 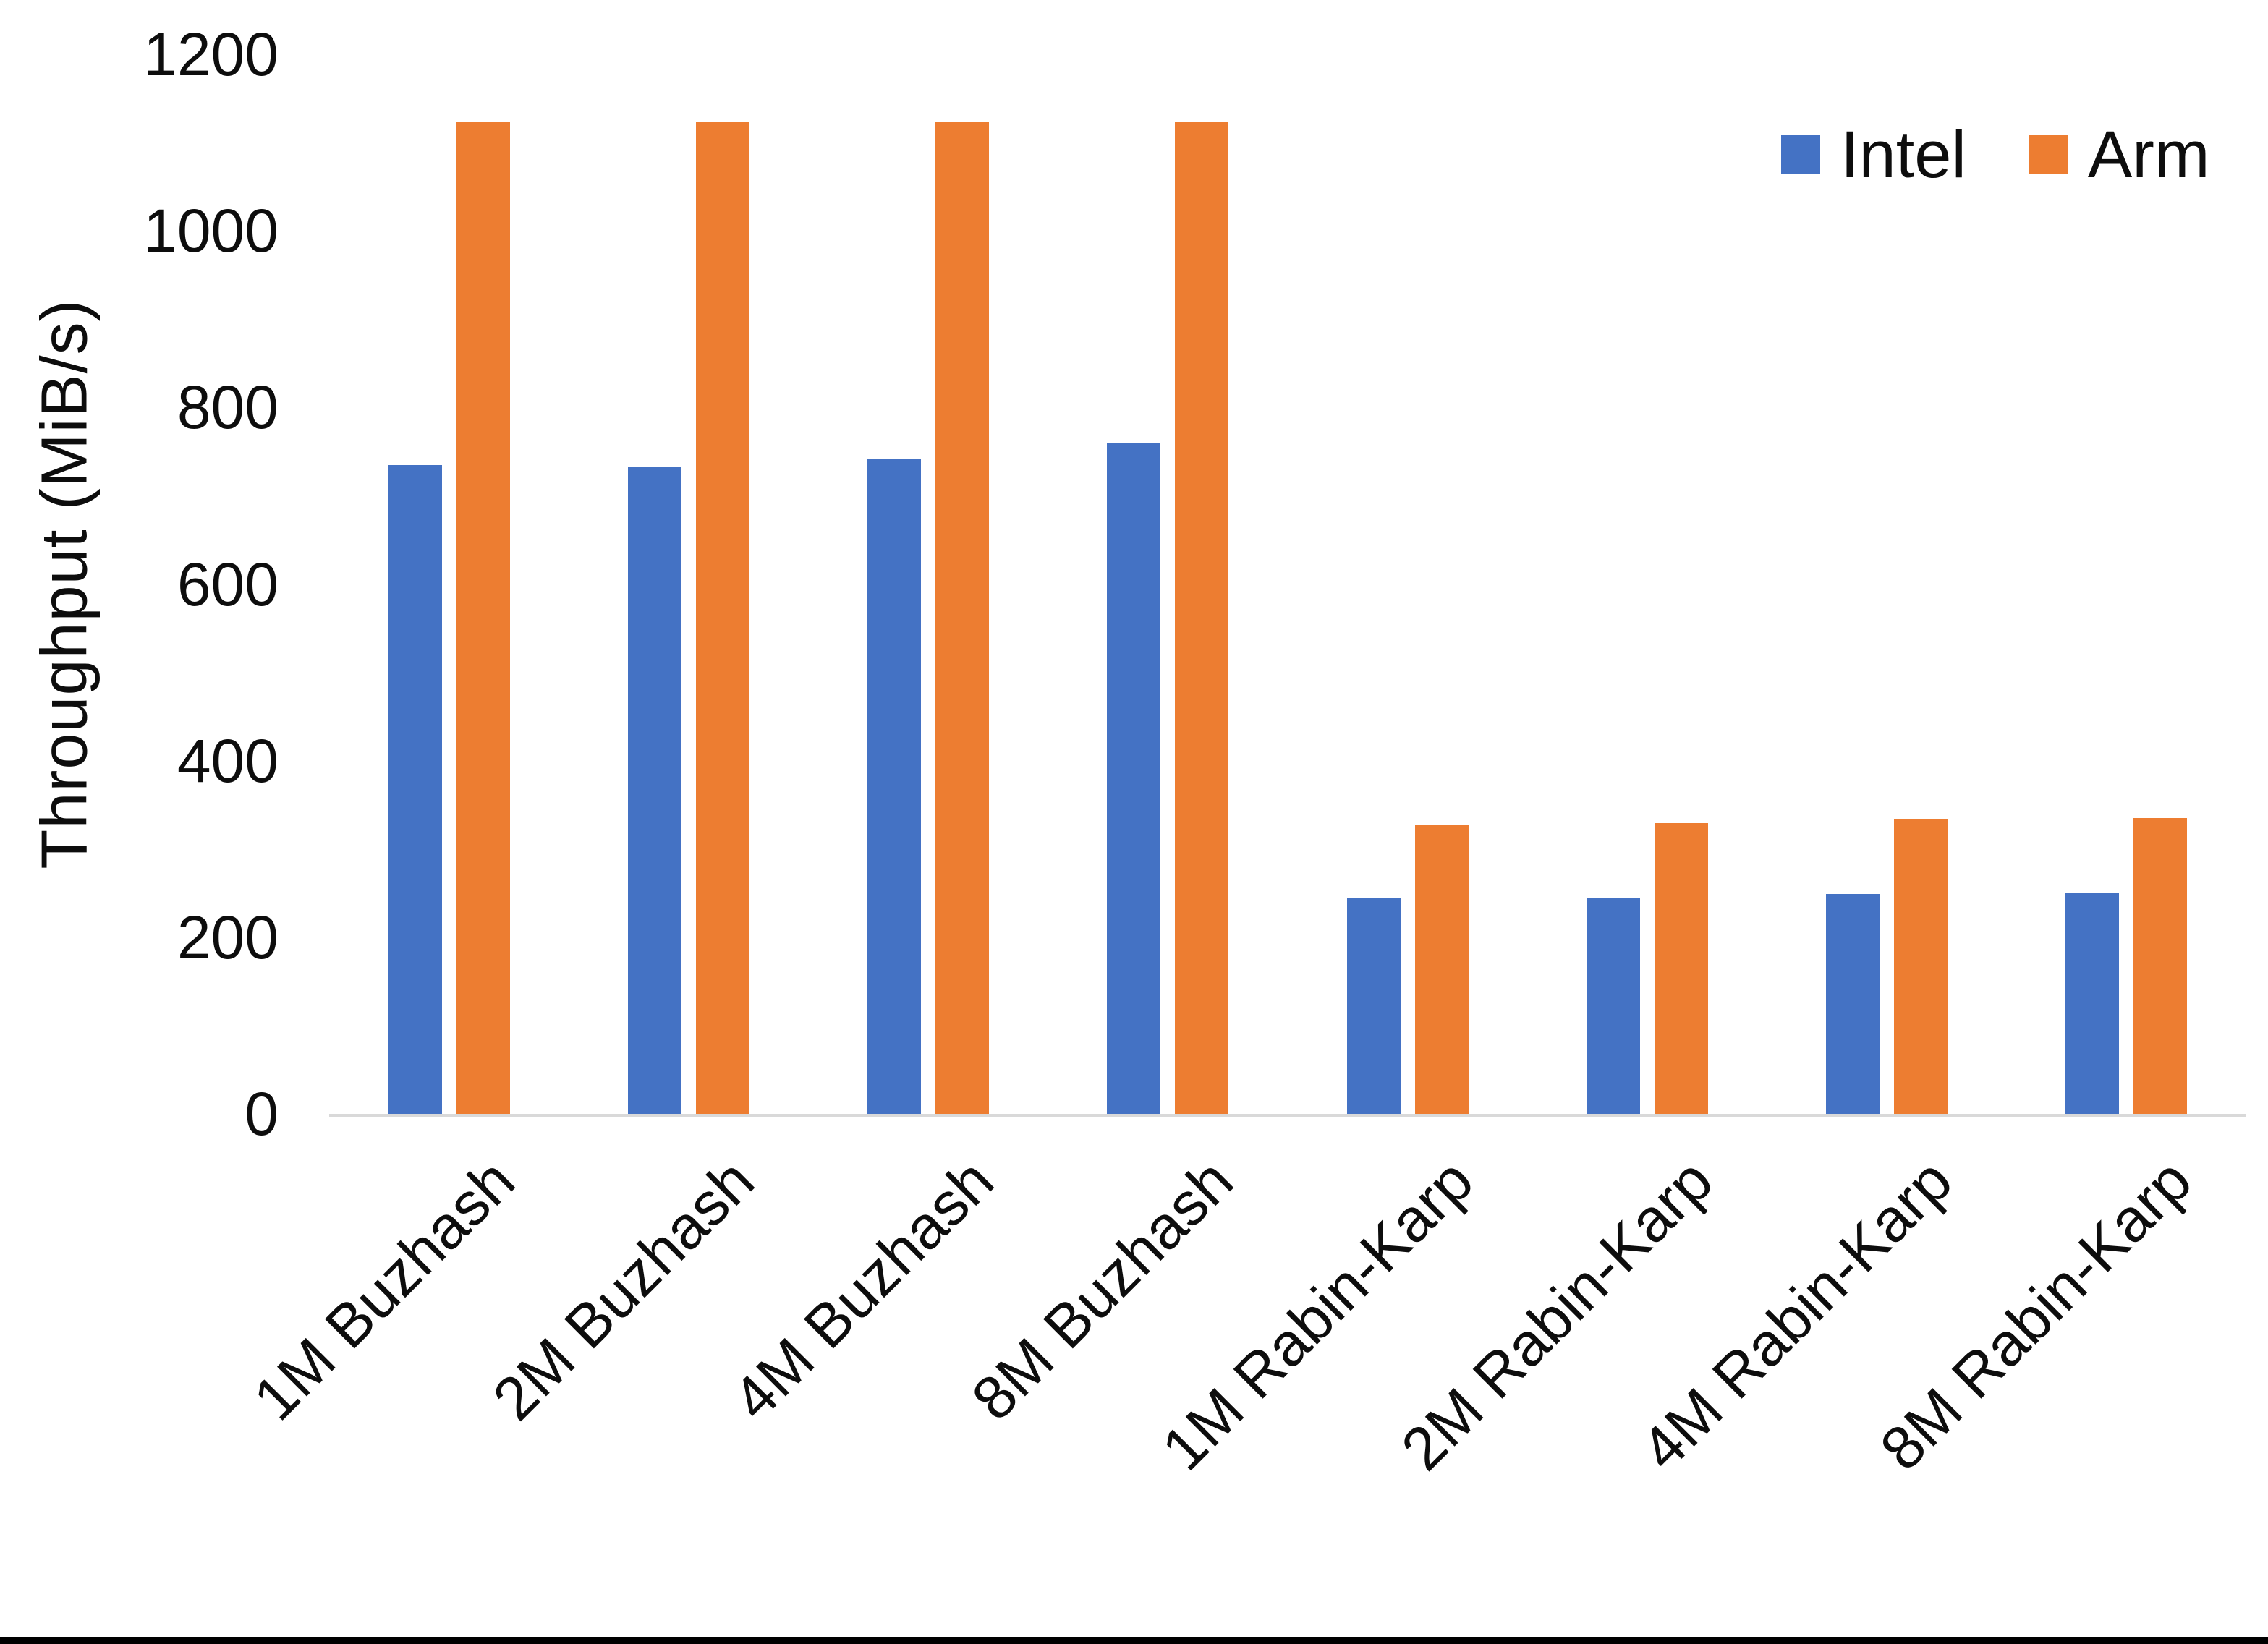 What do you see at coordinates (211, 231) in the screenshot?
I see `y-tick-label-1000: 1000` at bounding box center [211, 231].